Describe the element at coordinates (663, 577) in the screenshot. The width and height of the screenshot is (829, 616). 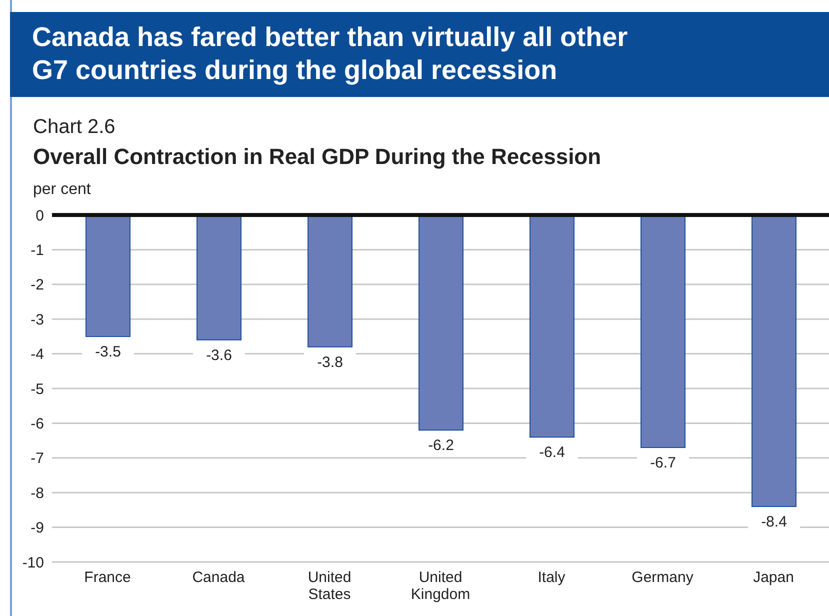
I see `x-tick-label: Germany` at that location.